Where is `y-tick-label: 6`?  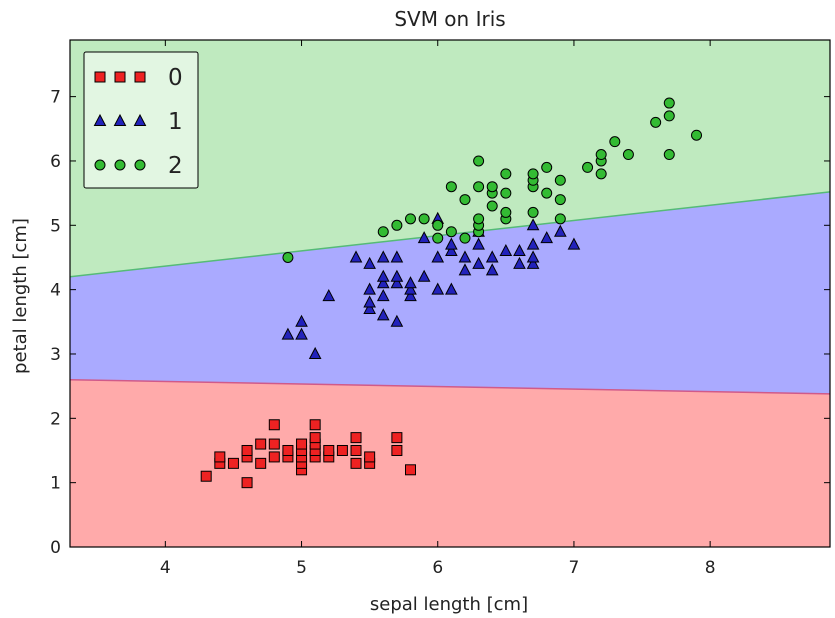
y-tick-label: 6 is located at coordinates (55, 162).